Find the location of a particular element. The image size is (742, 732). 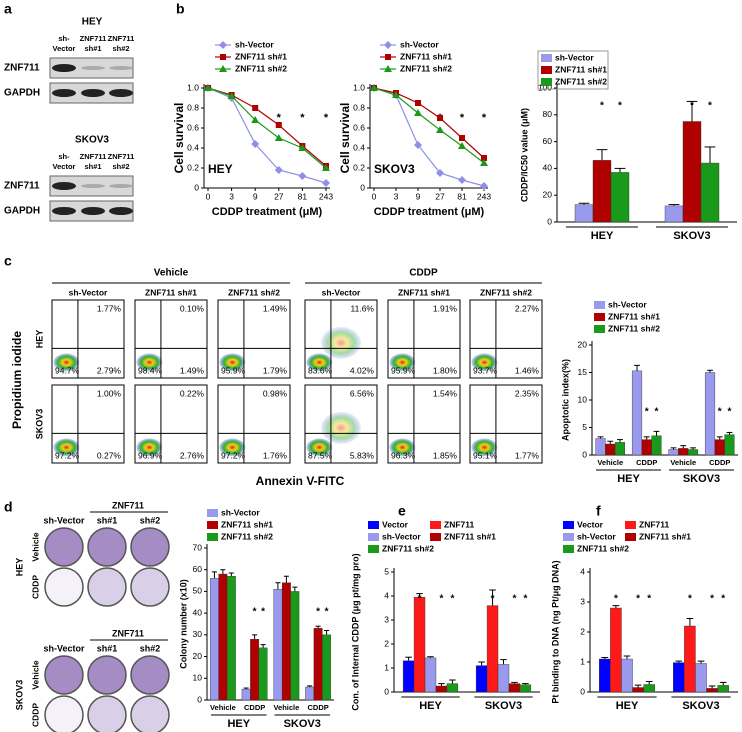

quadrant-value: 2.27% is located at coordinates (527, 308).